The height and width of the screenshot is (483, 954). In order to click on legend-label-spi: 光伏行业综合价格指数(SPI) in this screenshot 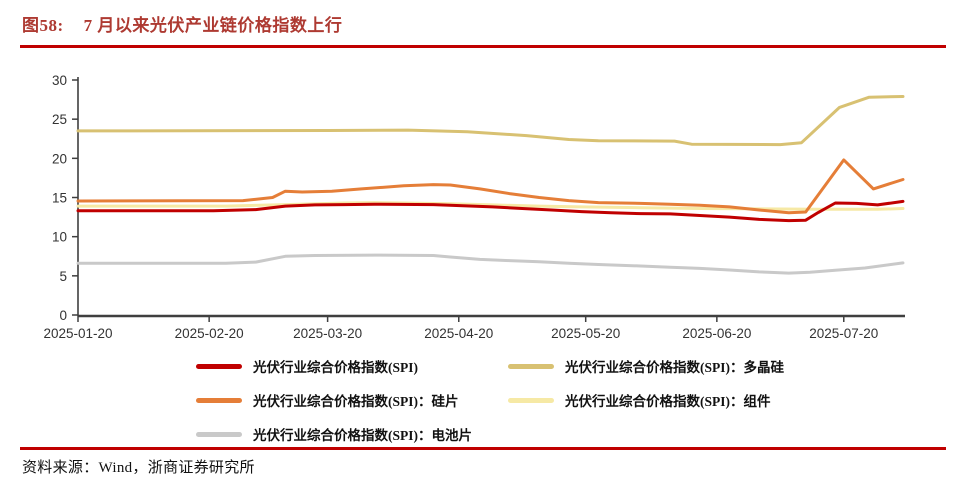, I will do `click(335, 367)`.